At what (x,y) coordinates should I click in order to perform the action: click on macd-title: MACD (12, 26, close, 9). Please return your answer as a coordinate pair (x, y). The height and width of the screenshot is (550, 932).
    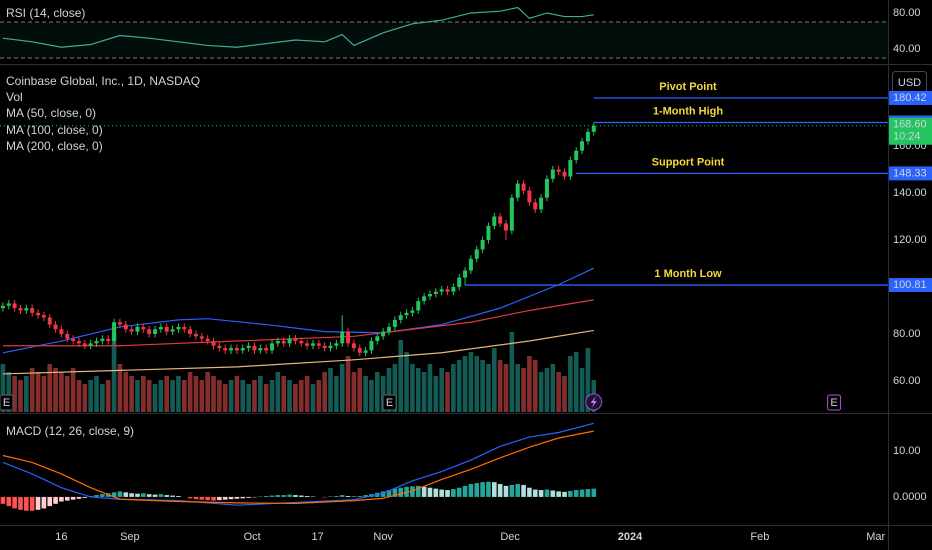
    Looking at the image, I should click on (70, 431).